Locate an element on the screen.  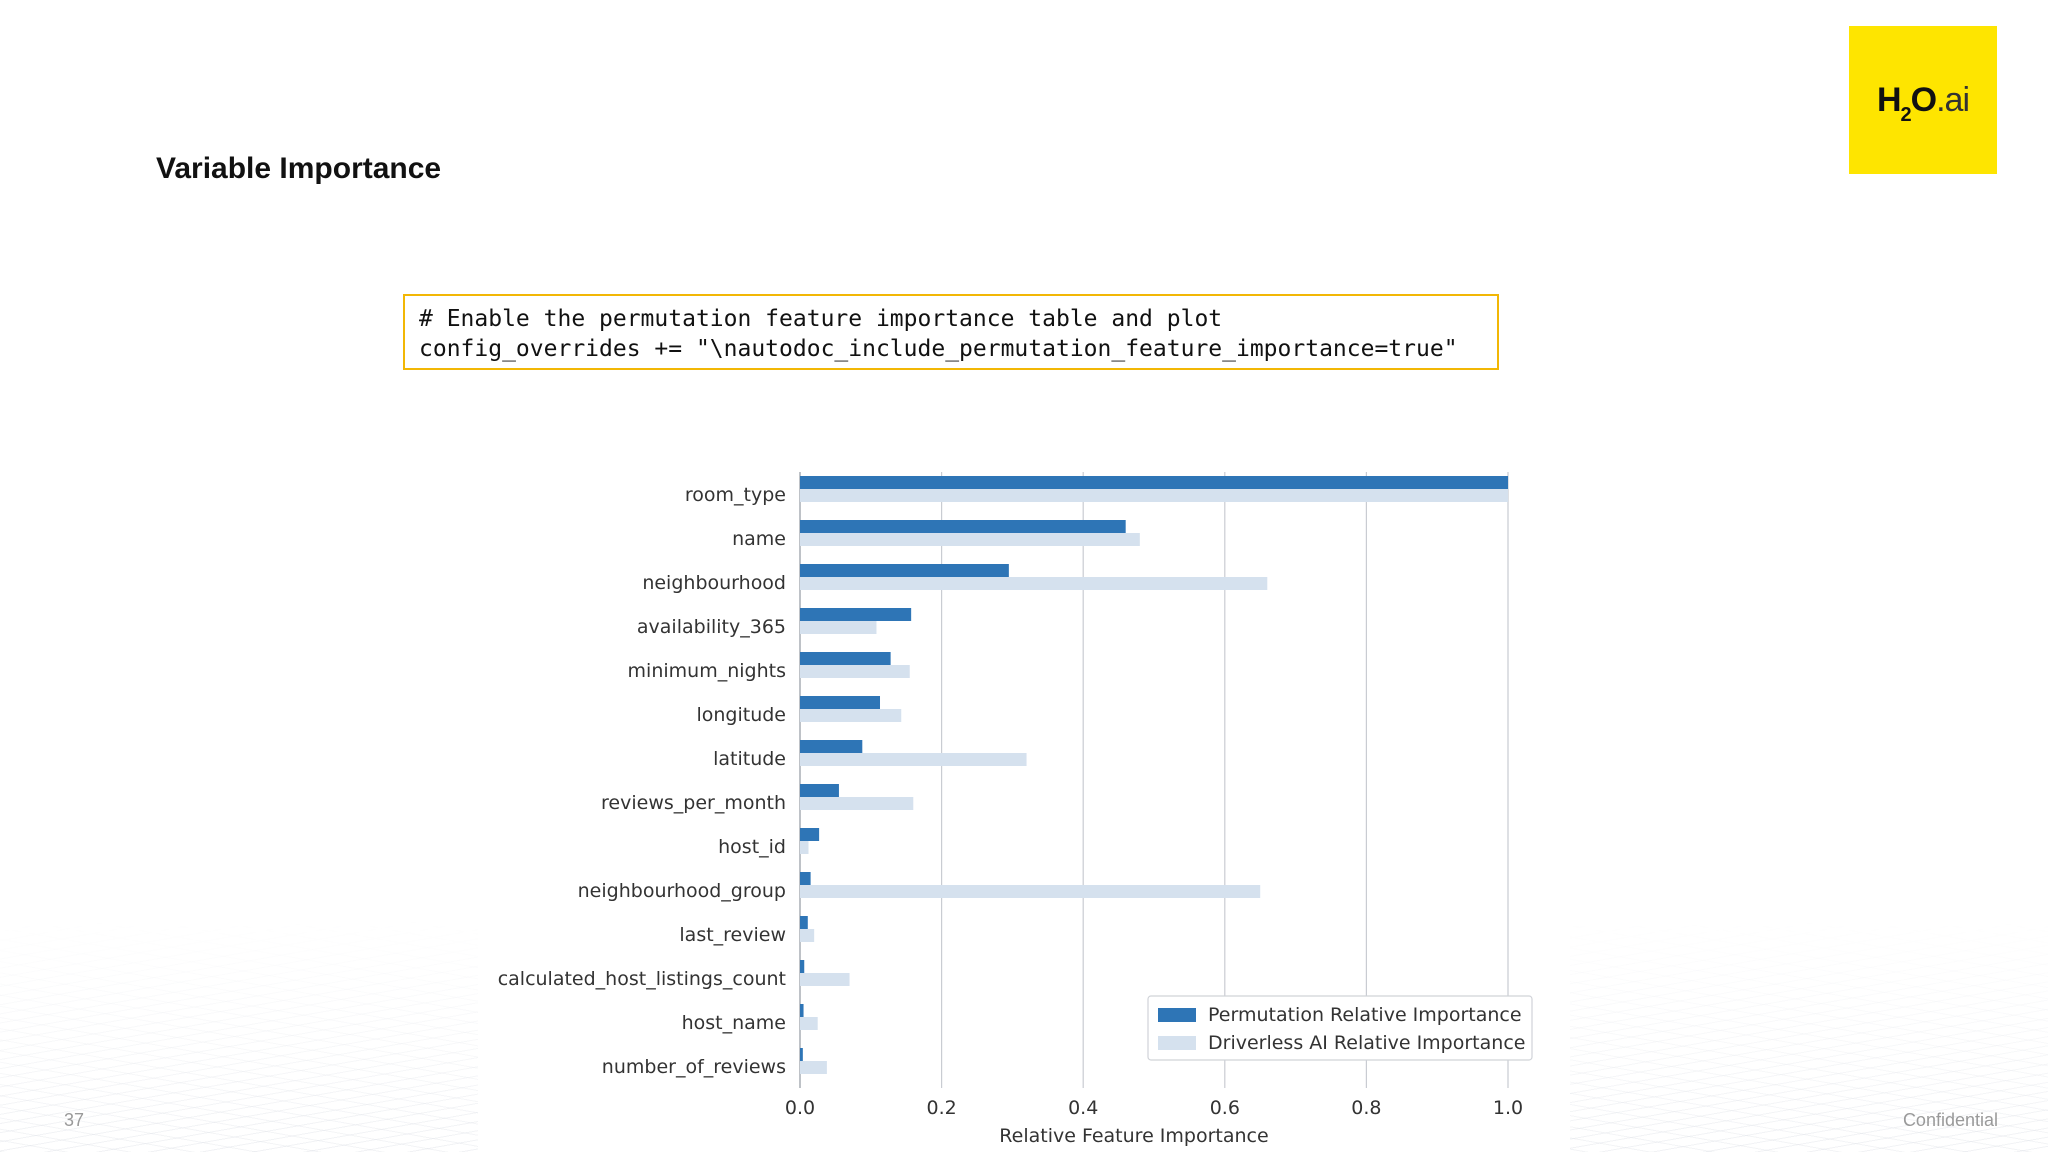
legend-label: Permutation Relative Importance is located at coordinates (1365, 1015).